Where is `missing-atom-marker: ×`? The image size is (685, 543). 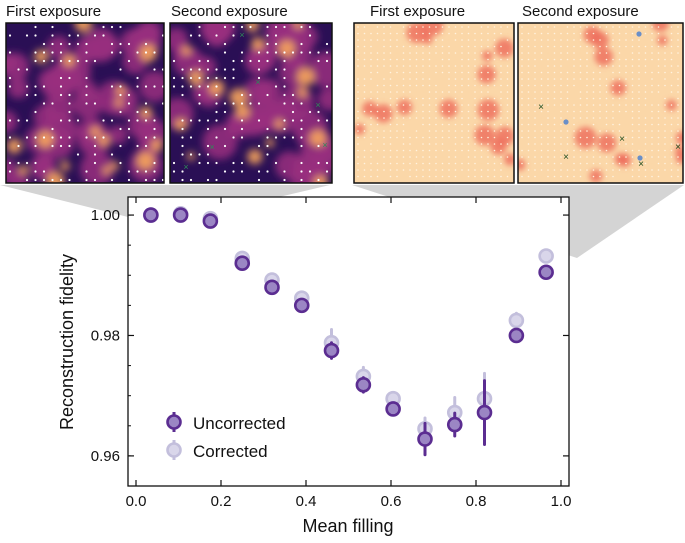 missing-atom-marker: × is located at coordinates (641, 164).